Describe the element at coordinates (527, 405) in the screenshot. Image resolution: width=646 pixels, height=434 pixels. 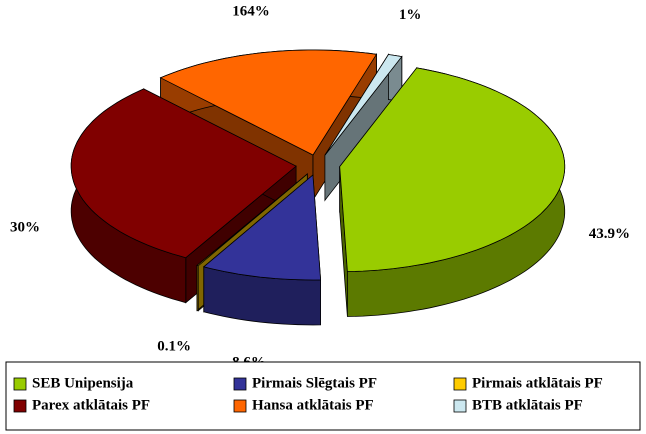
I see `legend-label: BTB atklātais PF` at that location.